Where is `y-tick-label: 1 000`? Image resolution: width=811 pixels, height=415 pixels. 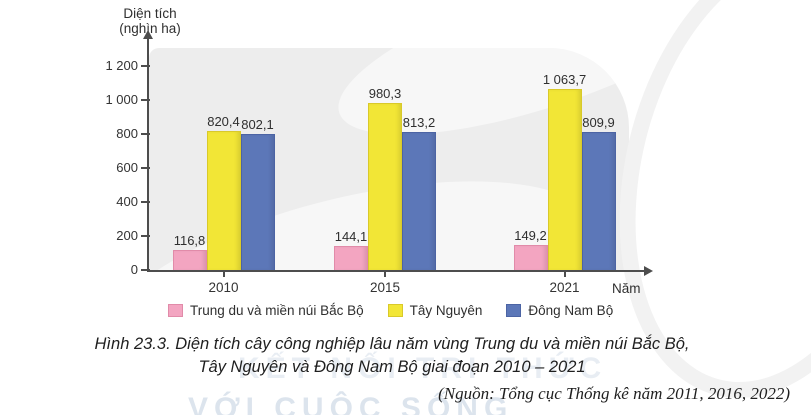
y-tick-label: 1 000 is located at coordinates (121, 99).